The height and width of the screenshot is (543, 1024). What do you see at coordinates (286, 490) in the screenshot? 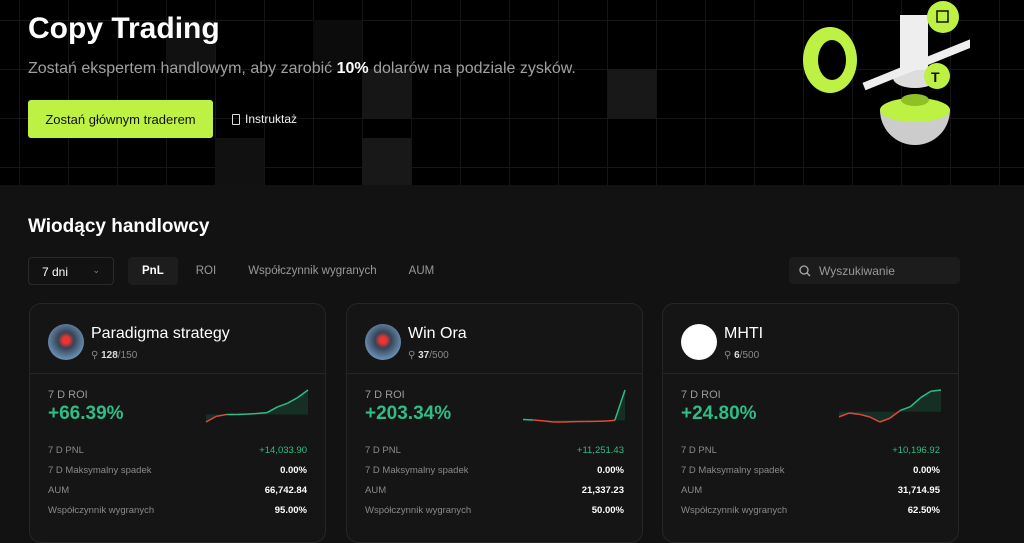
I see `stat-value: 66,742.84` at bounding box center [286, 490].